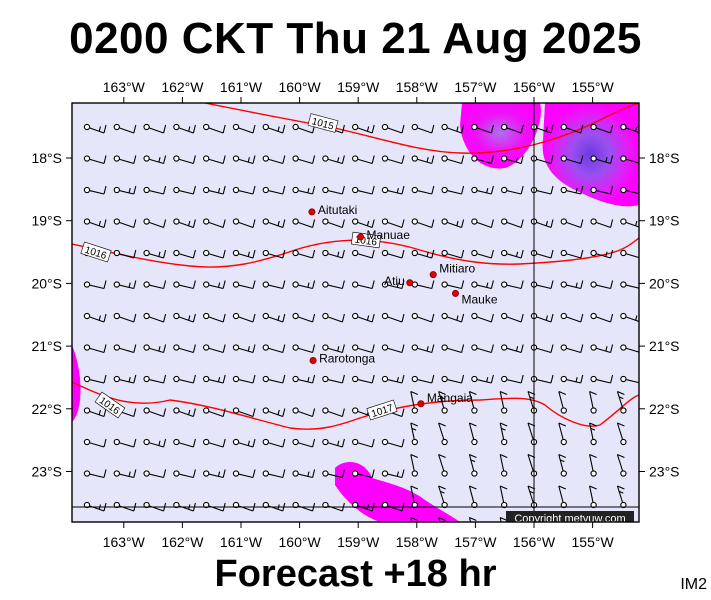  I want to click on place-manuae: Manuae, so click(383, 235).